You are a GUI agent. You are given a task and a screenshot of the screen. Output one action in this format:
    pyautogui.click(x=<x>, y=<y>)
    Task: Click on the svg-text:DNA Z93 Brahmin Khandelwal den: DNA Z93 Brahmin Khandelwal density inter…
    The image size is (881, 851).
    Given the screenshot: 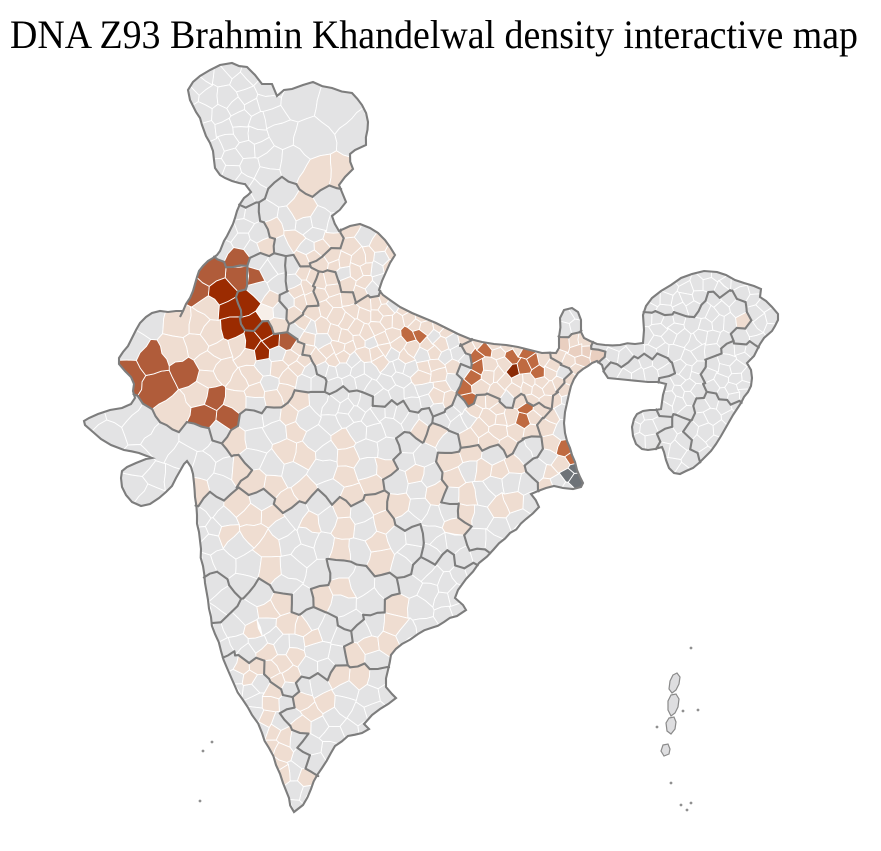 What is the action you would take?
    pyautogui.click(x=434, y=34)
    